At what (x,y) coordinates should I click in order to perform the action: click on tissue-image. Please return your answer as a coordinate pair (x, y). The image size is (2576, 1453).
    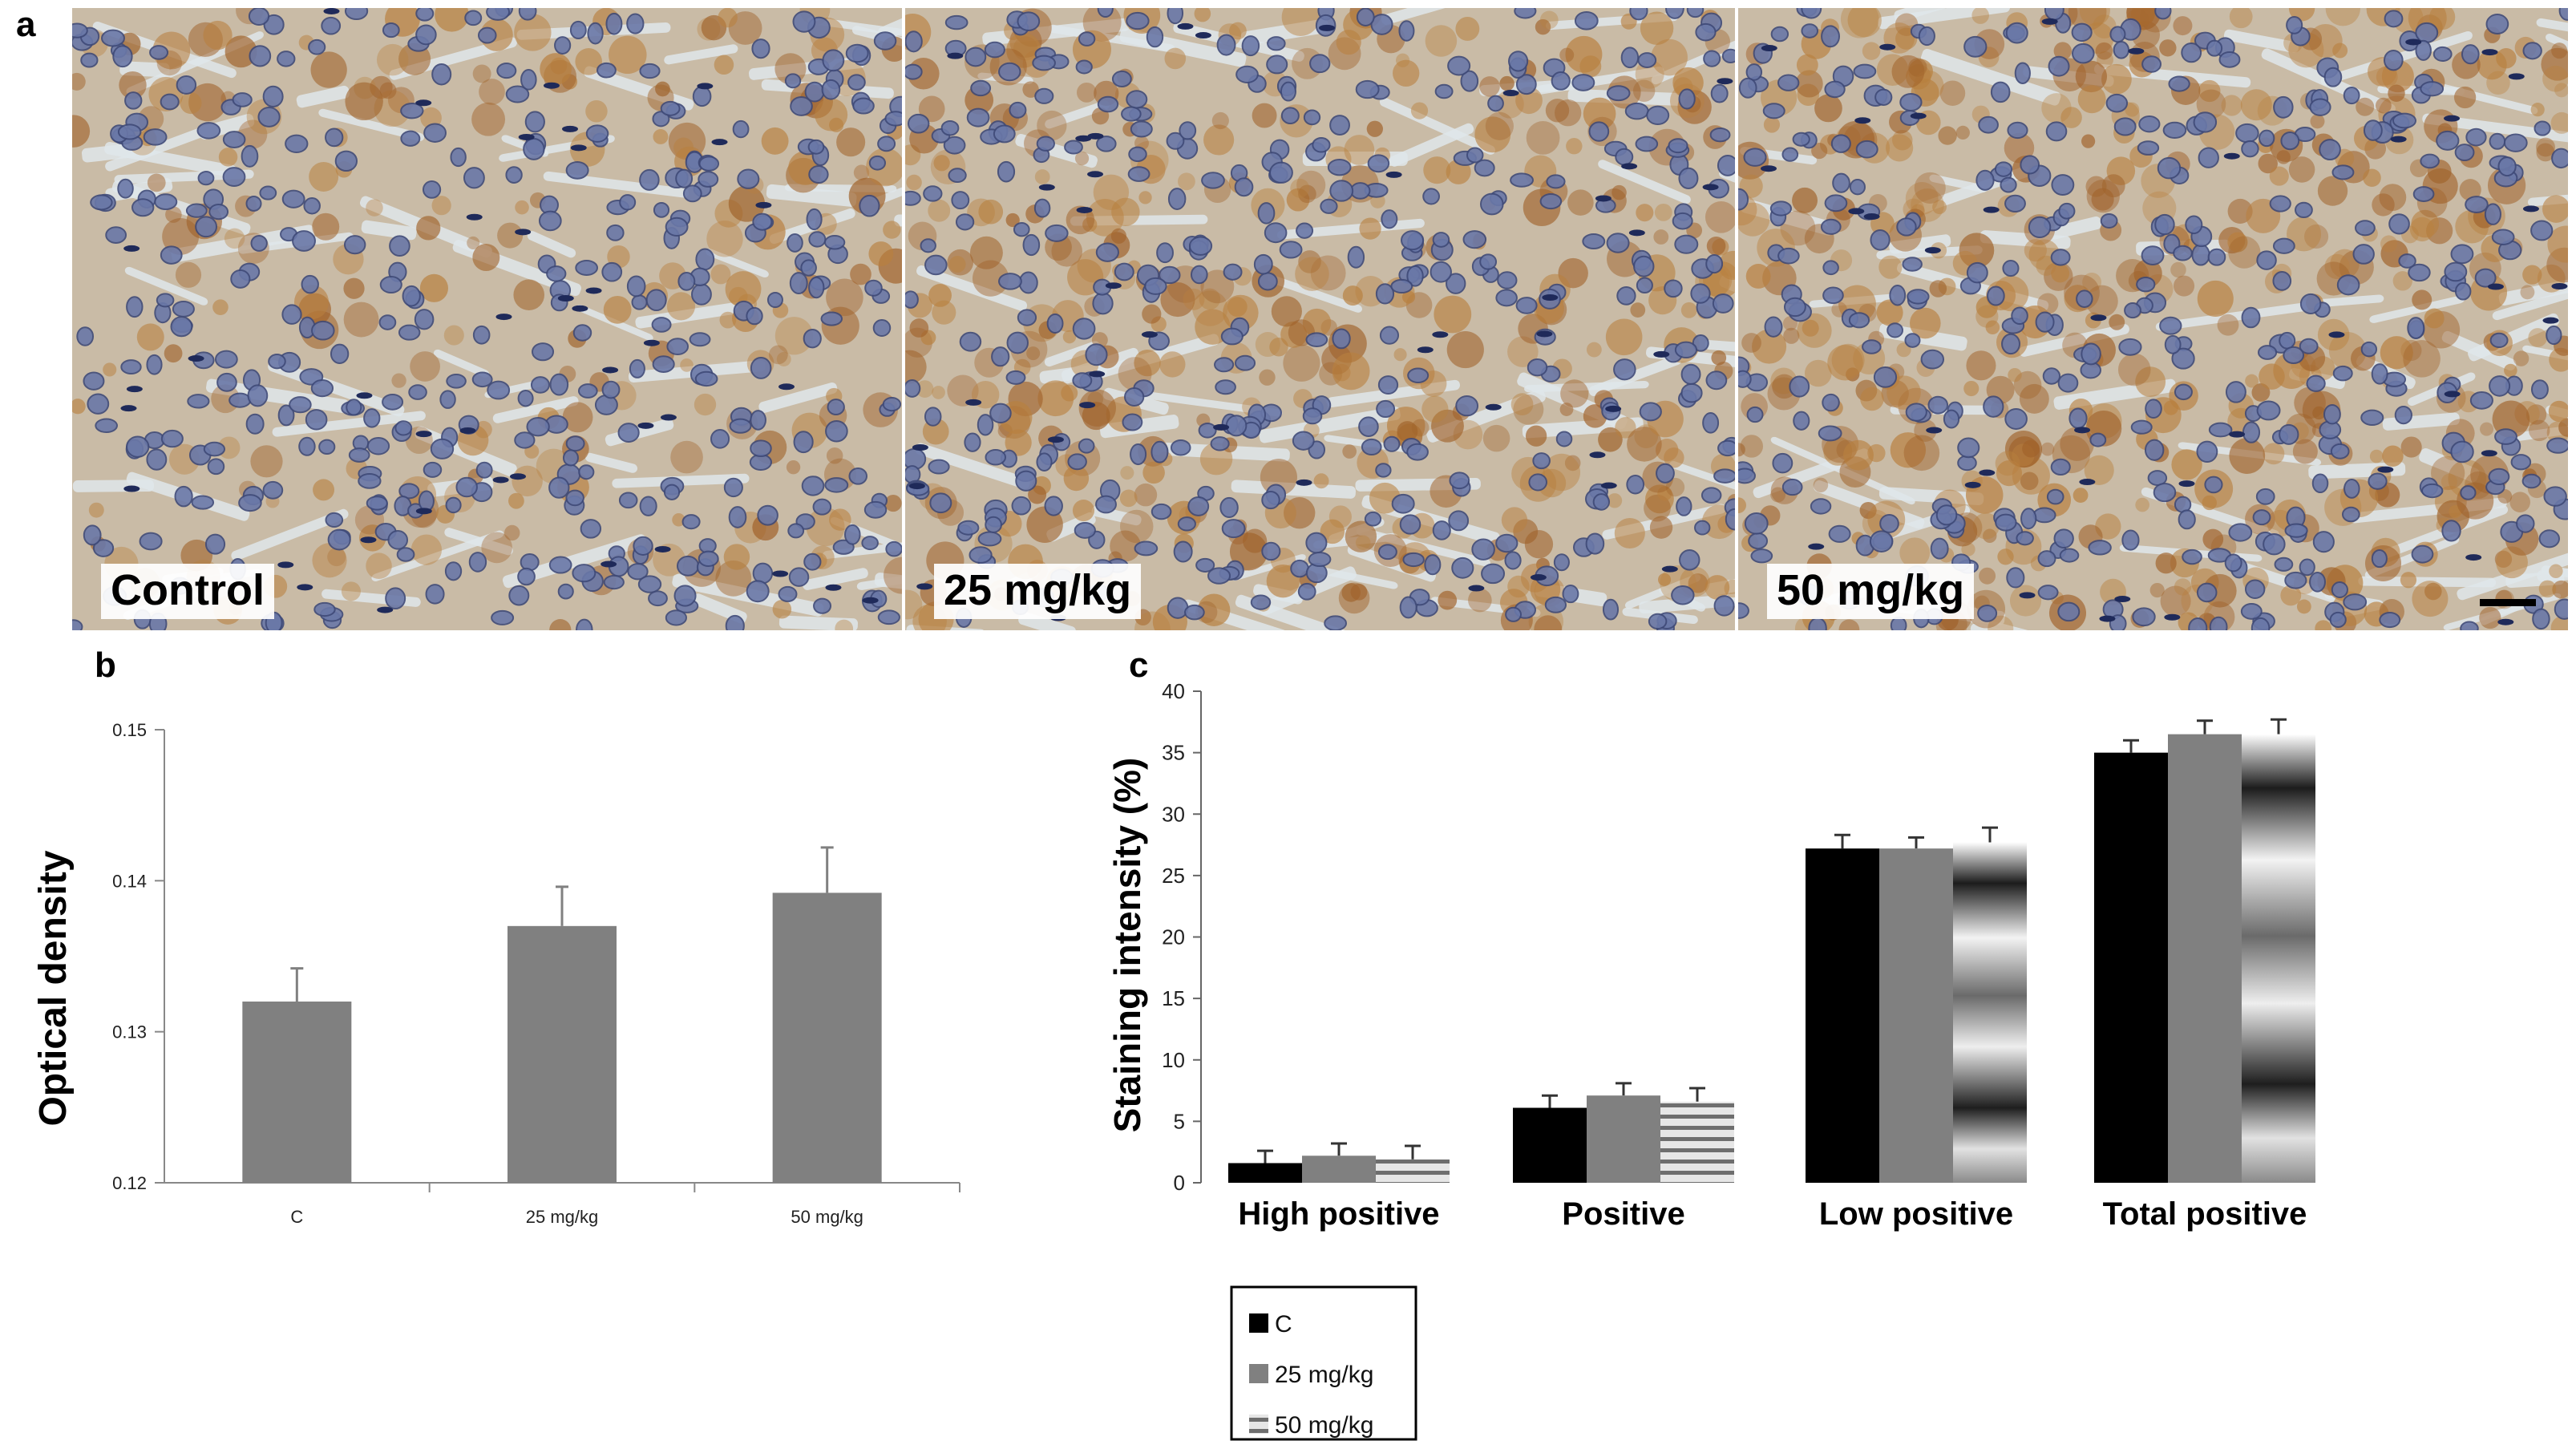
    Looking at the image, I should click on (1320, 319).